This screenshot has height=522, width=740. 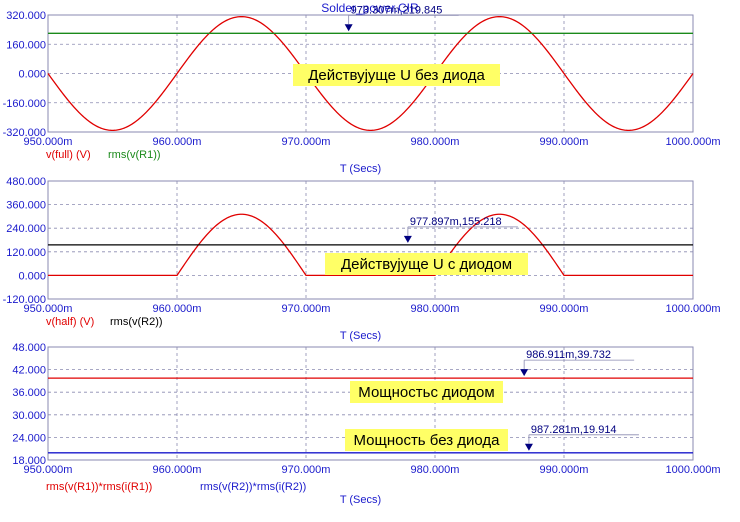 I want to click on y-tick-label: 42.000, so click(x=29, y=371).